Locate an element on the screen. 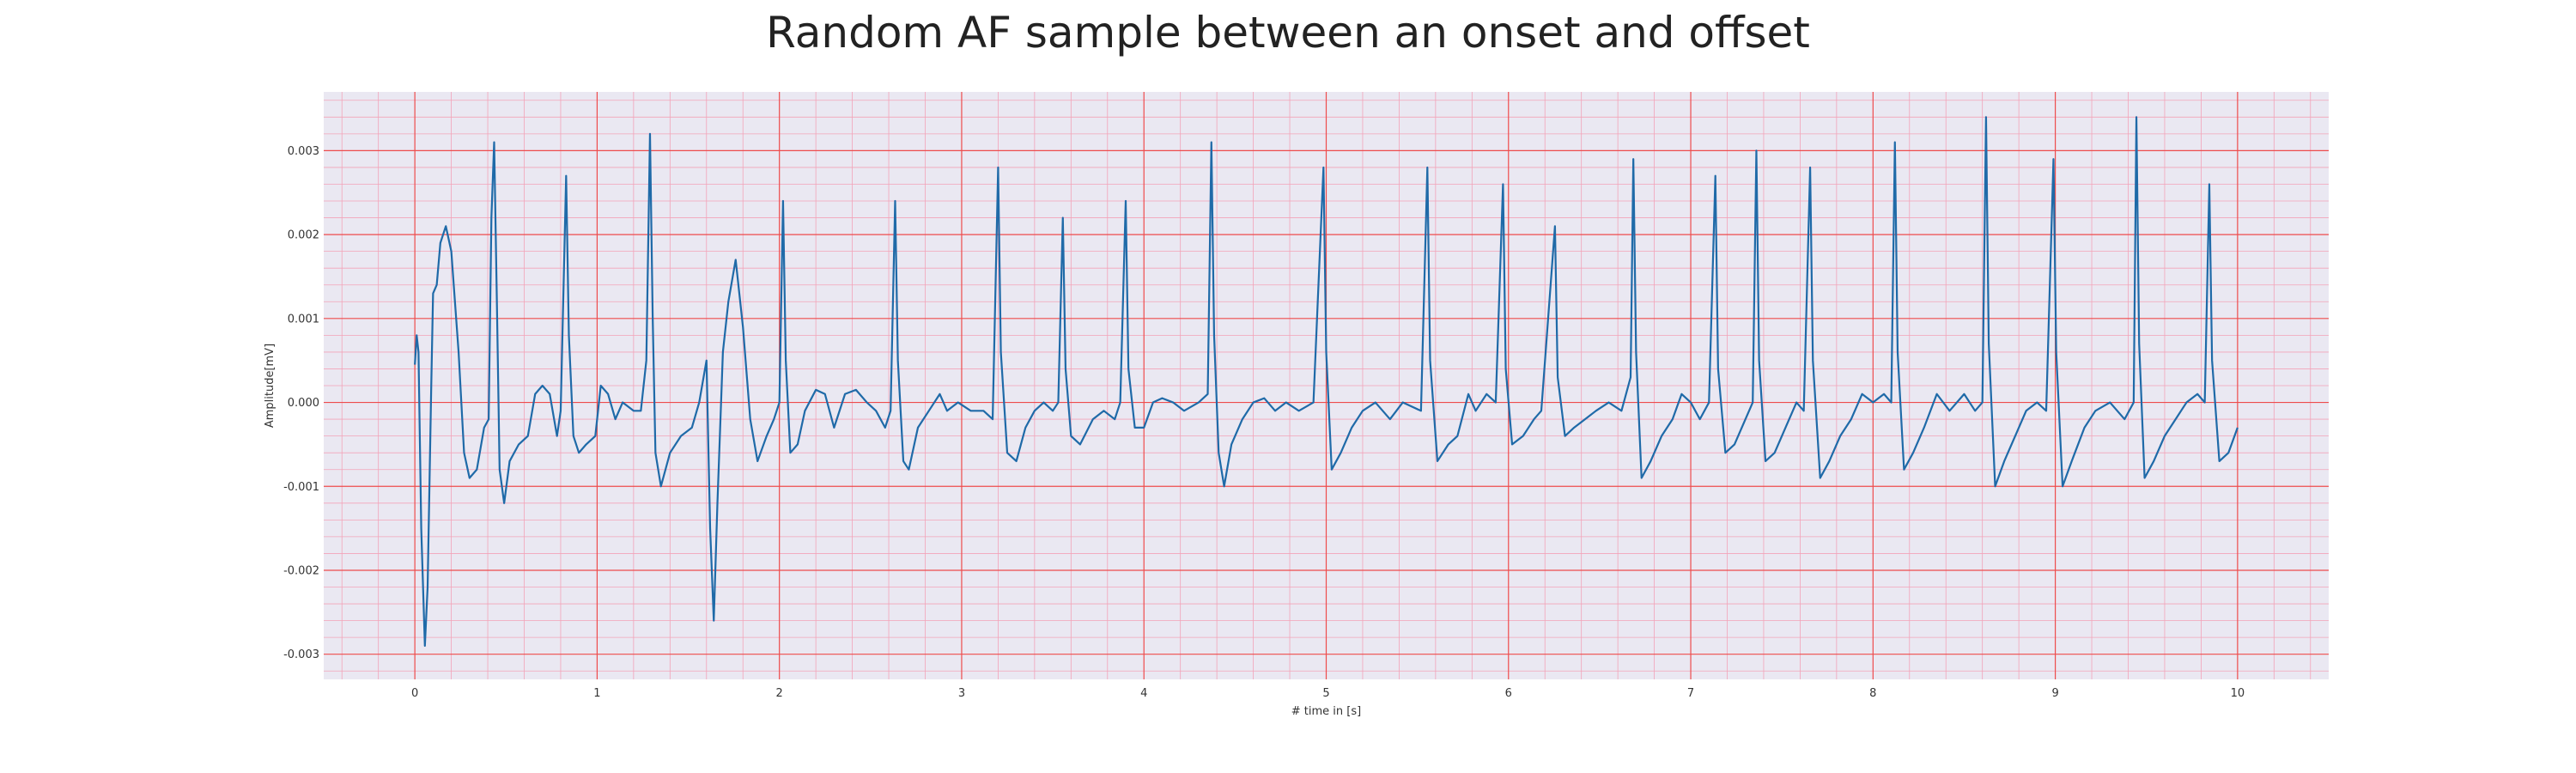 This screenshot has height=773, width=2576. y-tick-label: -0.001 is located at coordinates (301, 488).